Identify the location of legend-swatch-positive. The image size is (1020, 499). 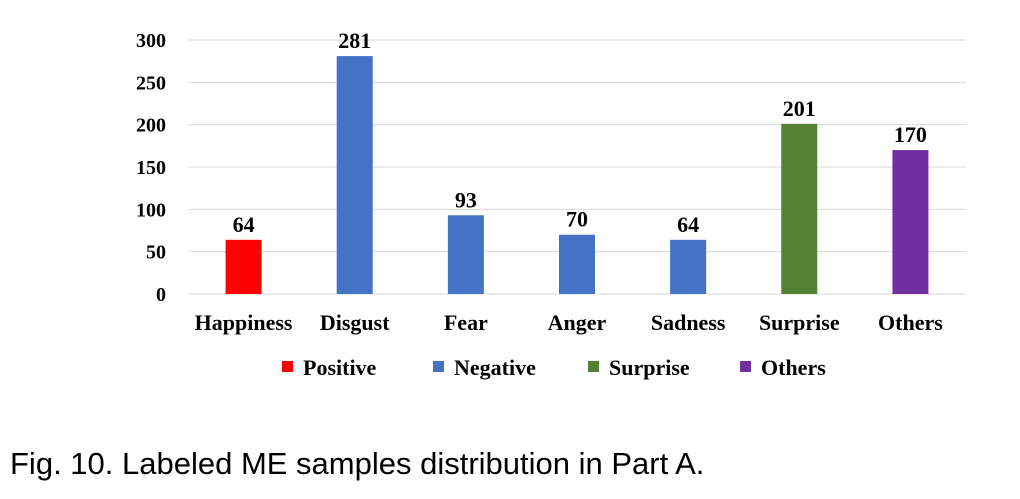
(287, 366).